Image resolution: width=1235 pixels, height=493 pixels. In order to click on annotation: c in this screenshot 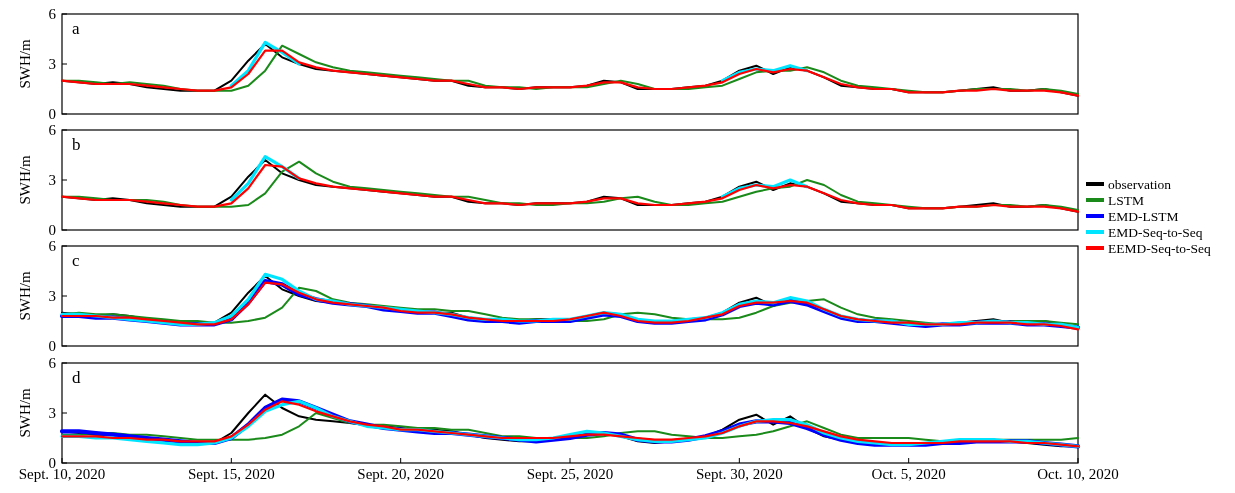, I will do `click(76, 260)`.